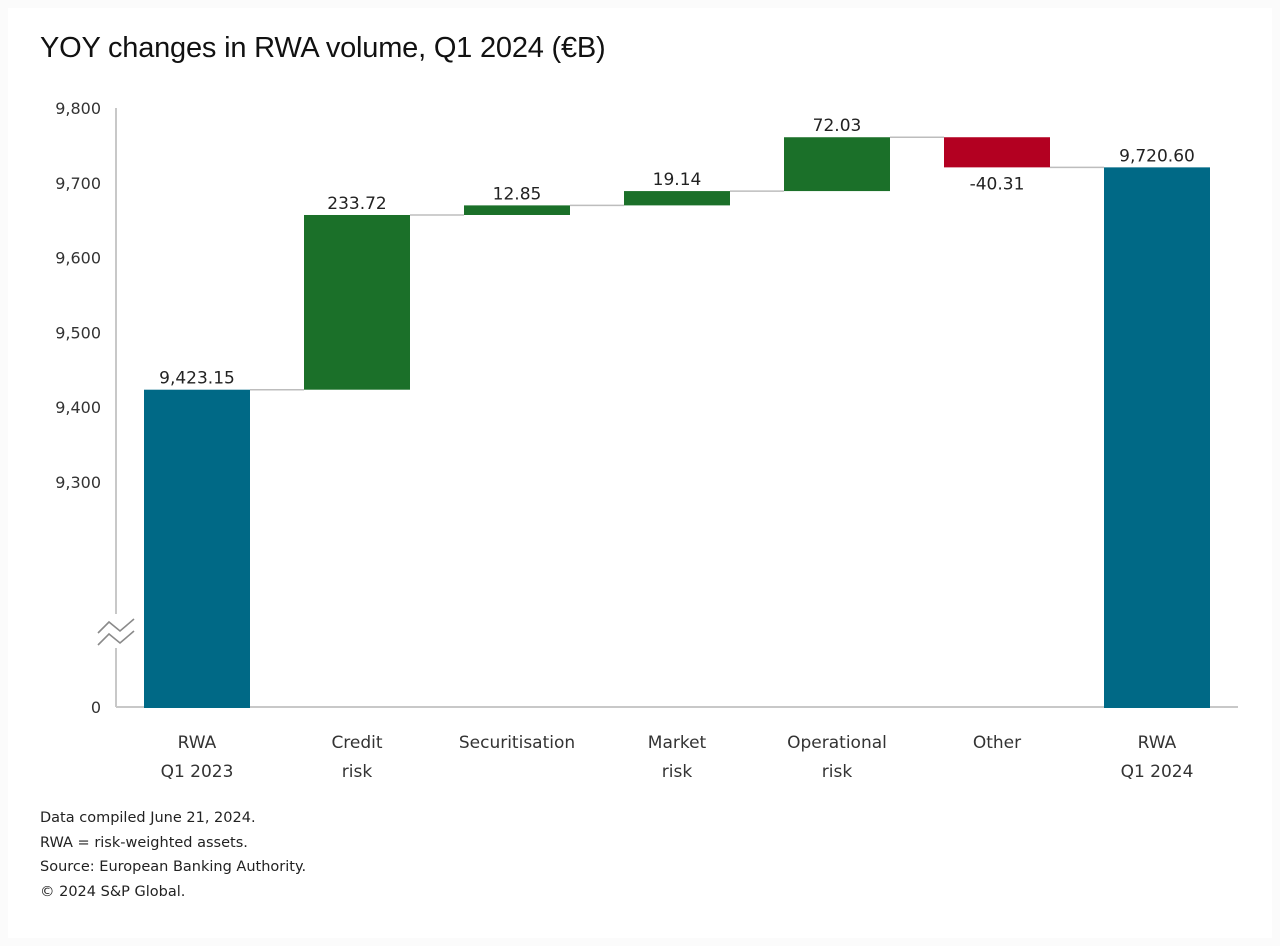 This screenshot has height=946, width=1280. What do you see at coordinates (148, 818) in the screenshot?
I see `note-date: Data compiled June 21, 2024.` at bounding box center [148, 818].